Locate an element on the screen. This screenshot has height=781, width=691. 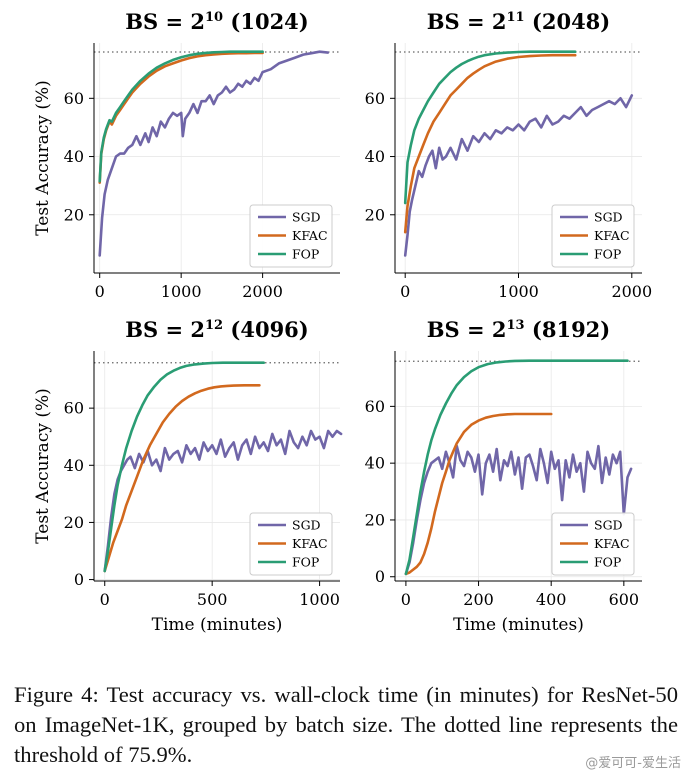
title-exponent: 12 is located at coordinates (214, 325).